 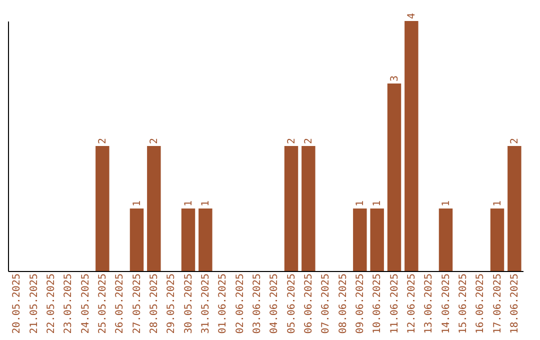 I want to click on x-tick-label: 12.06.2025, so click(x=412, y=304).